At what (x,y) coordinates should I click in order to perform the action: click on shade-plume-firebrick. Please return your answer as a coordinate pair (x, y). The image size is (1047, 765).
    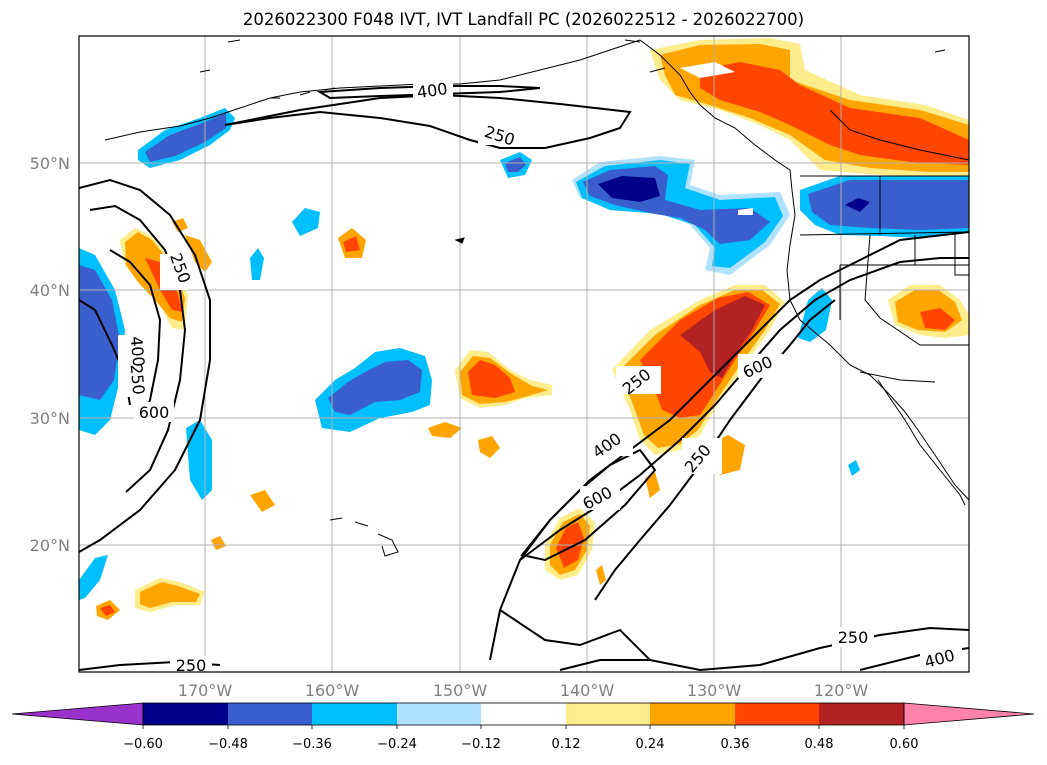
    Looking at the image, I should click on (722, 337).